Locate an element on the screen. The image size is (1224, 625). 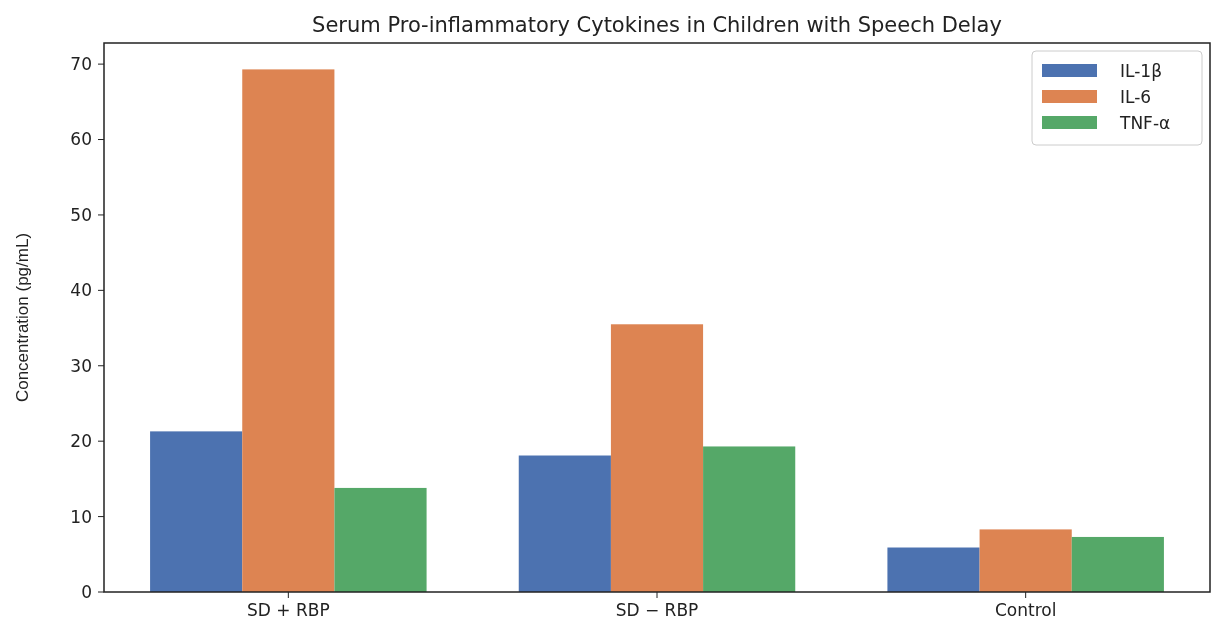
y-tick-label: 70 is located at coordinates (81, 64).